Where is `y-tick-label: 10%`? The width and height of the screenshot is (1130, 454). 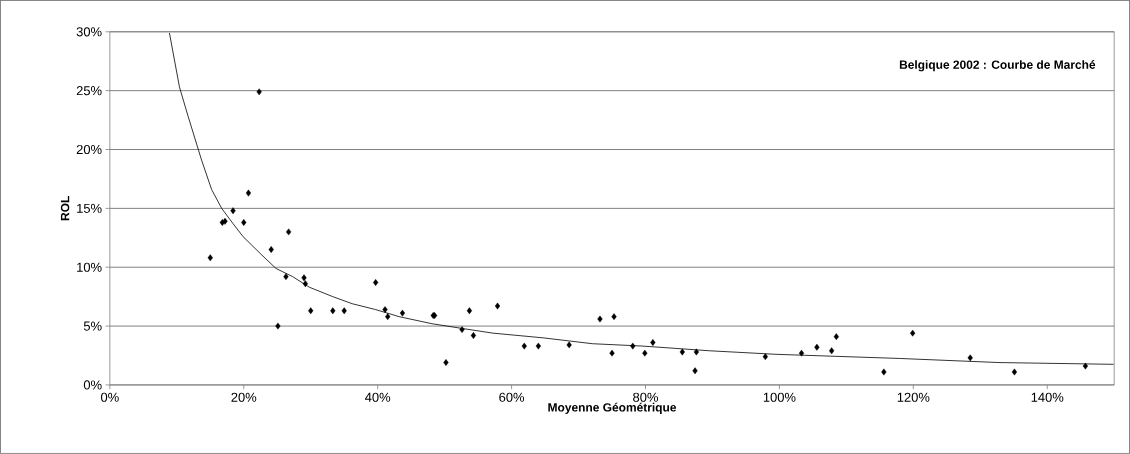
y-tick-label: 10% is located at coordinates (89, 267).